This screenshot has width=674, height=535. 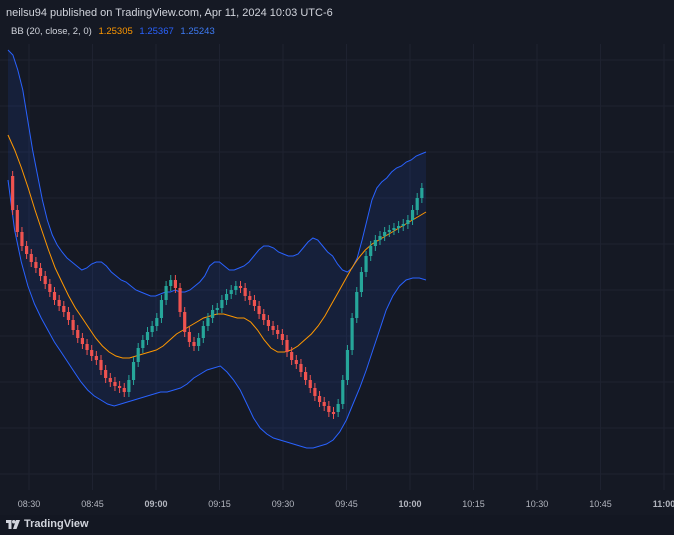 I want to click on time-tick-label: 10:30, so click(x=537, y=504).